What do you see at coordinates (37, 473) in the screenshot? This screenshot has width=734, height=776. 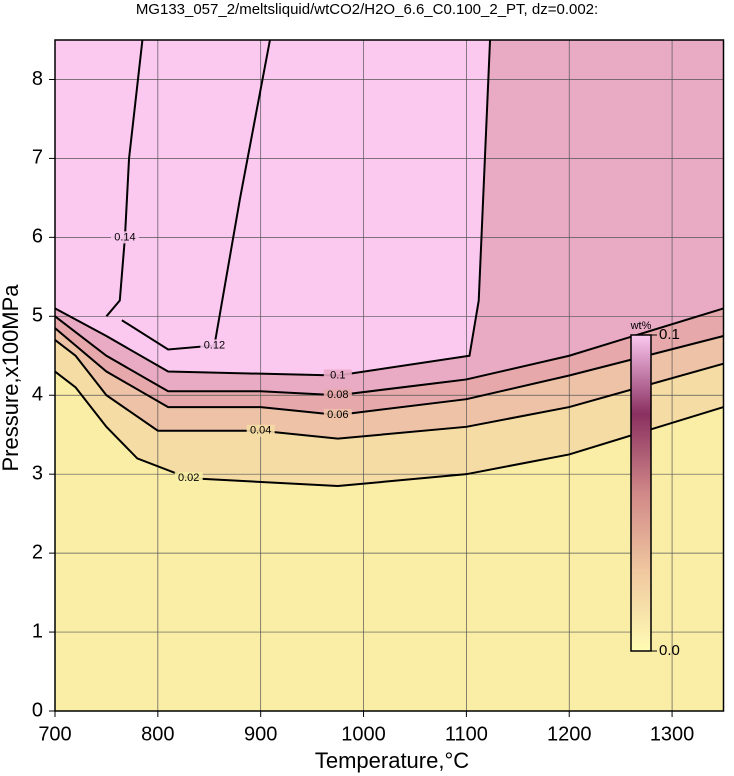 I see `y-tick-label: 3` at bounding box center [37, 473].